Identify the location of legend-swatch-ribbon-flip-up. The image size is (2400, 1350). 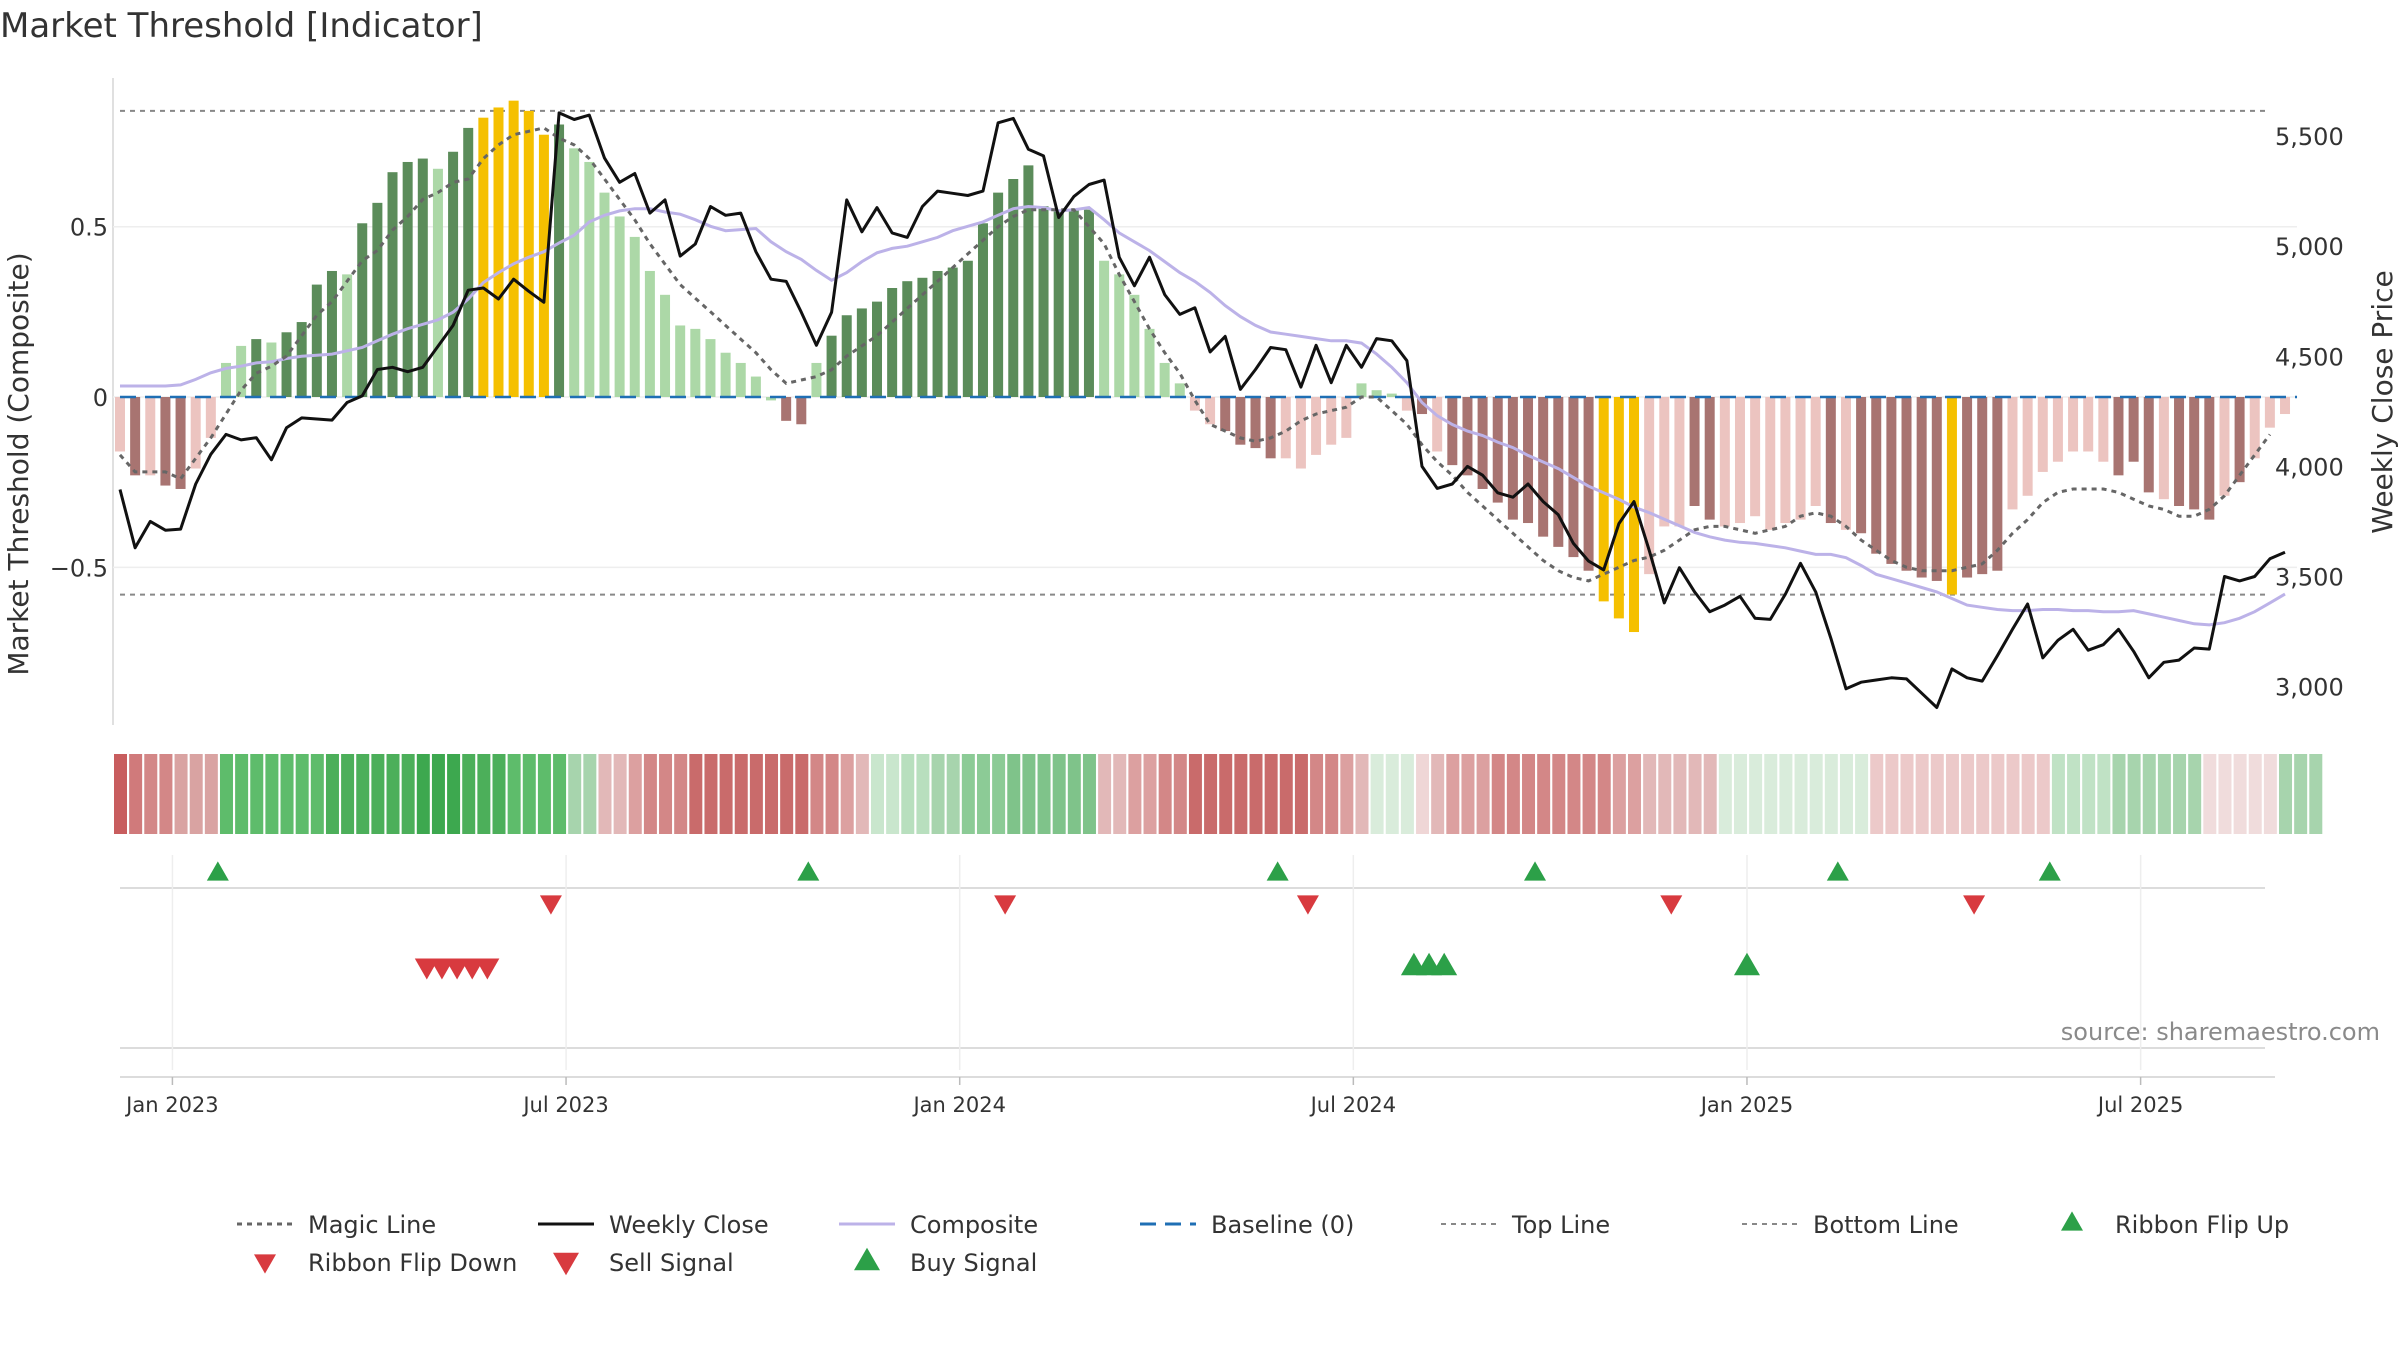
(2072, 1221).